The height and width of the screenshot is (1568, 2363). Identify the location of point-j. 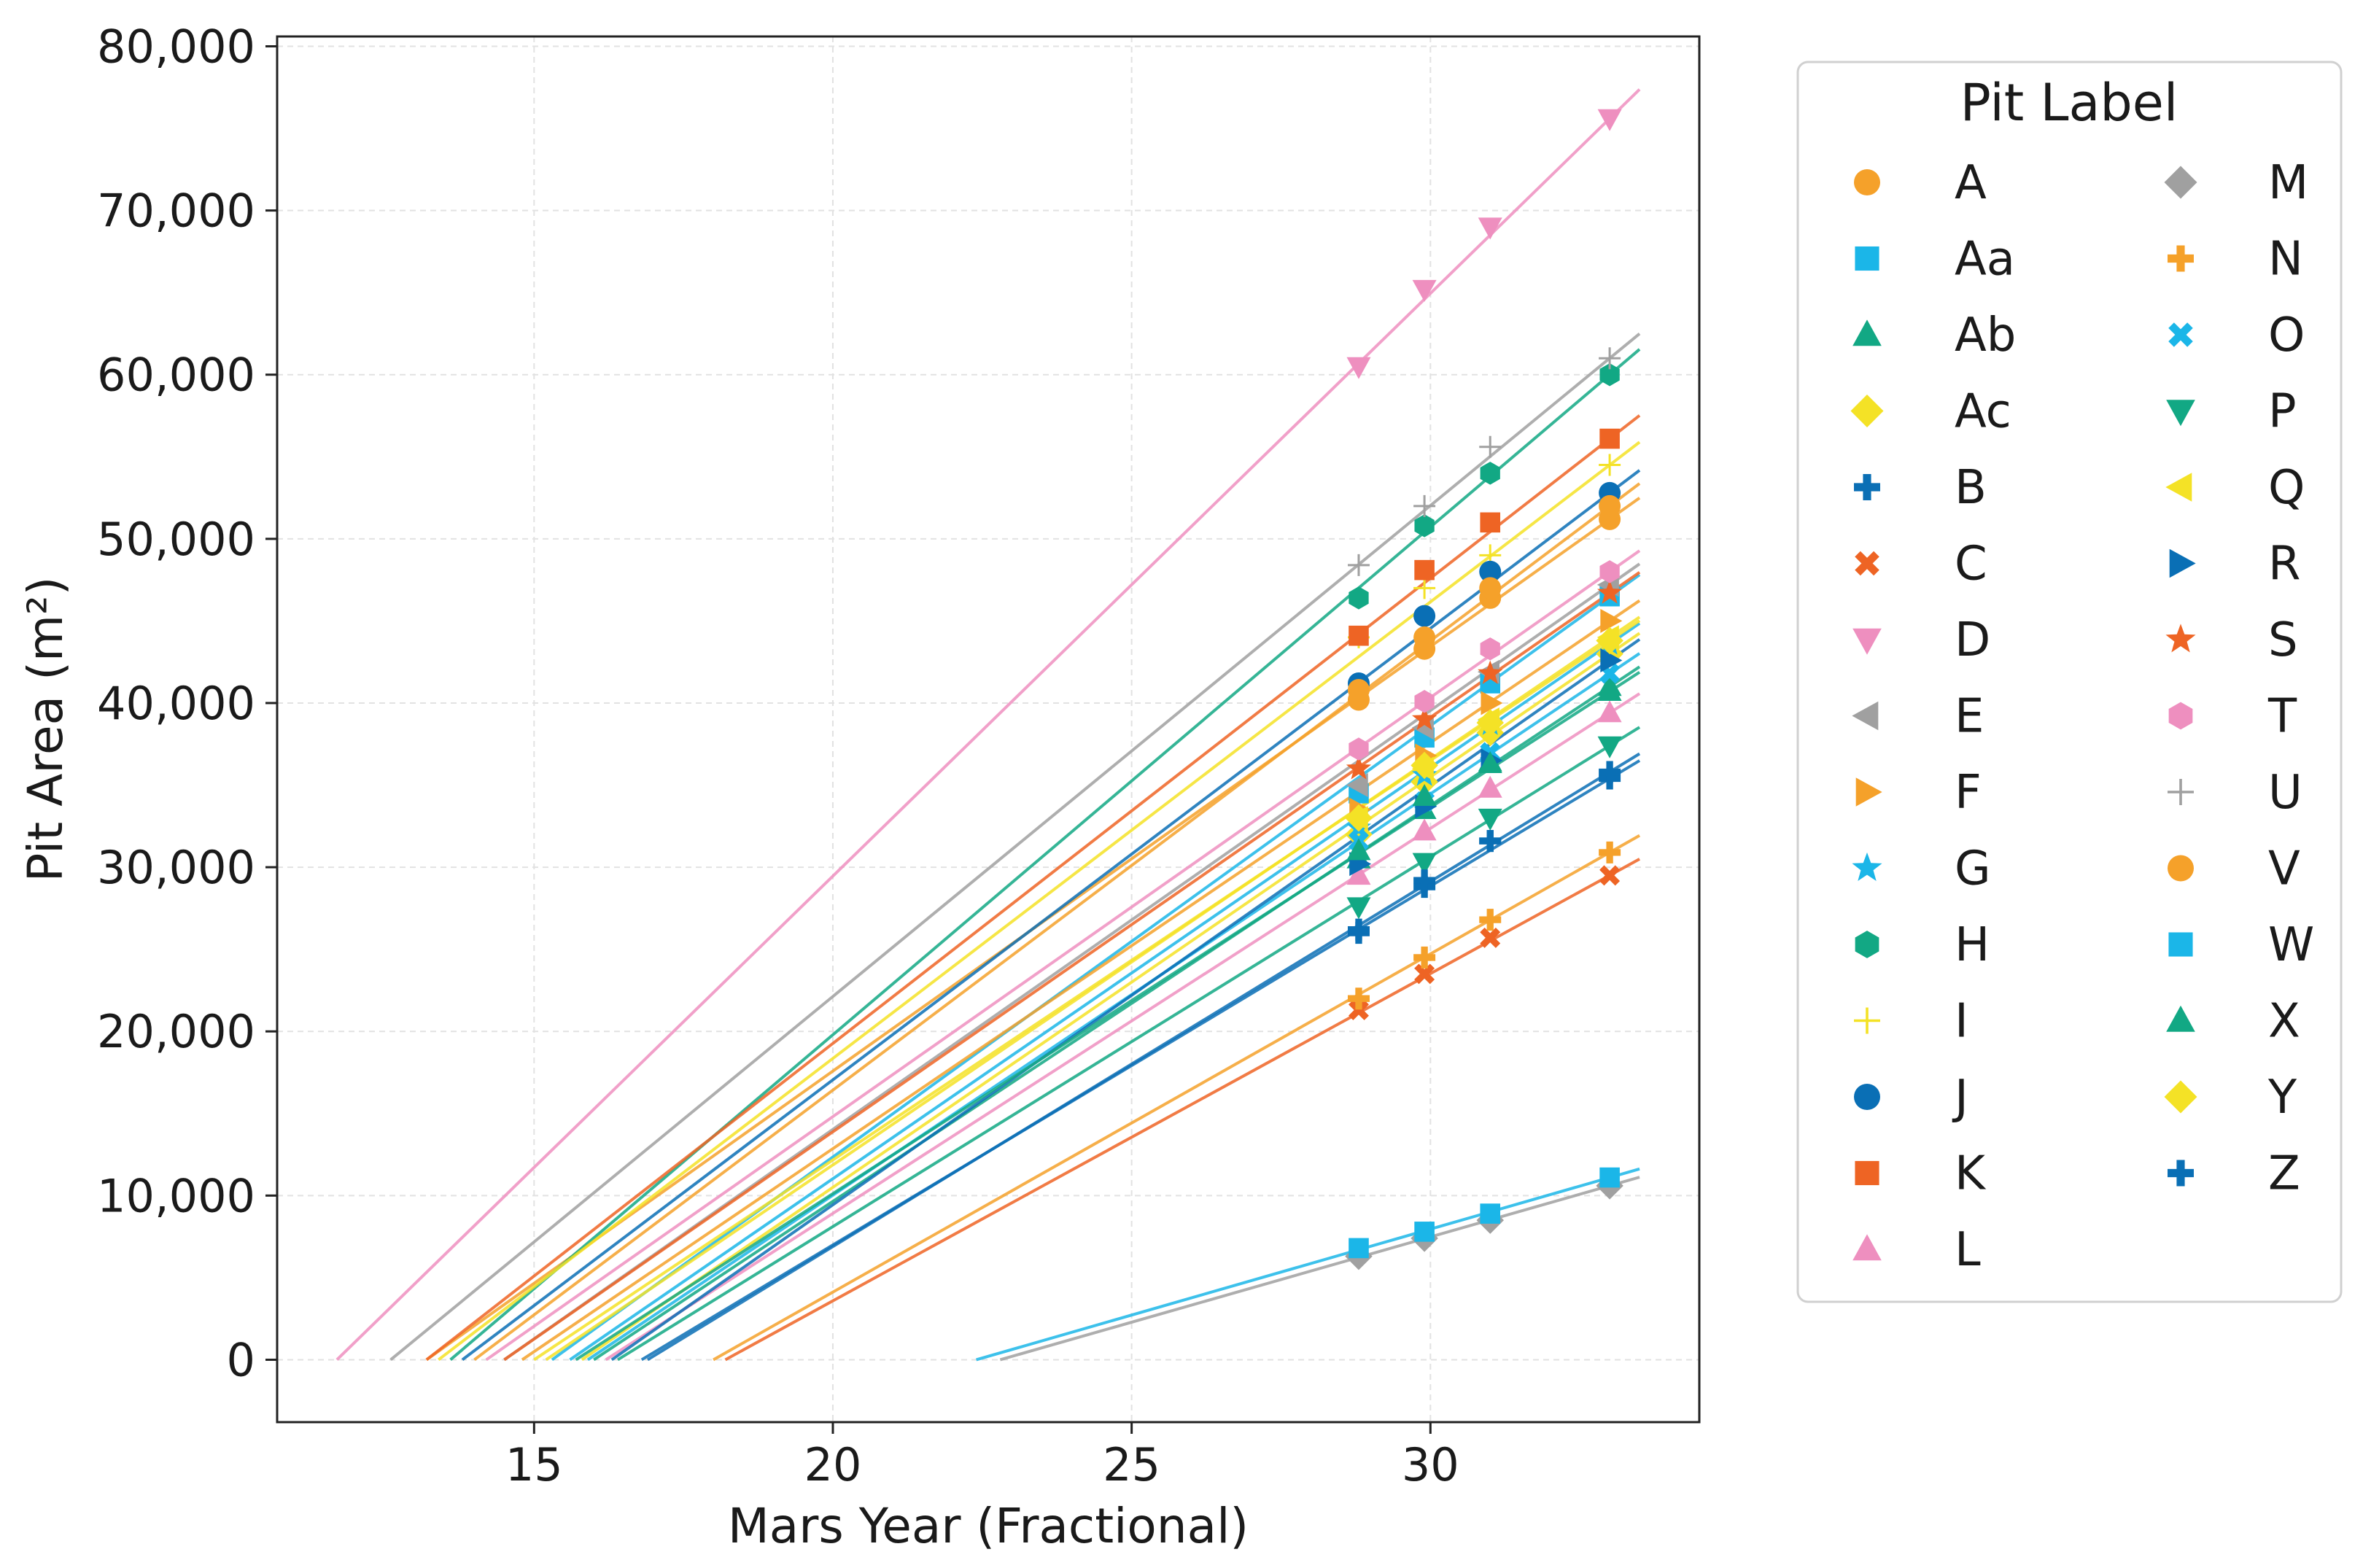
(1424, 616).